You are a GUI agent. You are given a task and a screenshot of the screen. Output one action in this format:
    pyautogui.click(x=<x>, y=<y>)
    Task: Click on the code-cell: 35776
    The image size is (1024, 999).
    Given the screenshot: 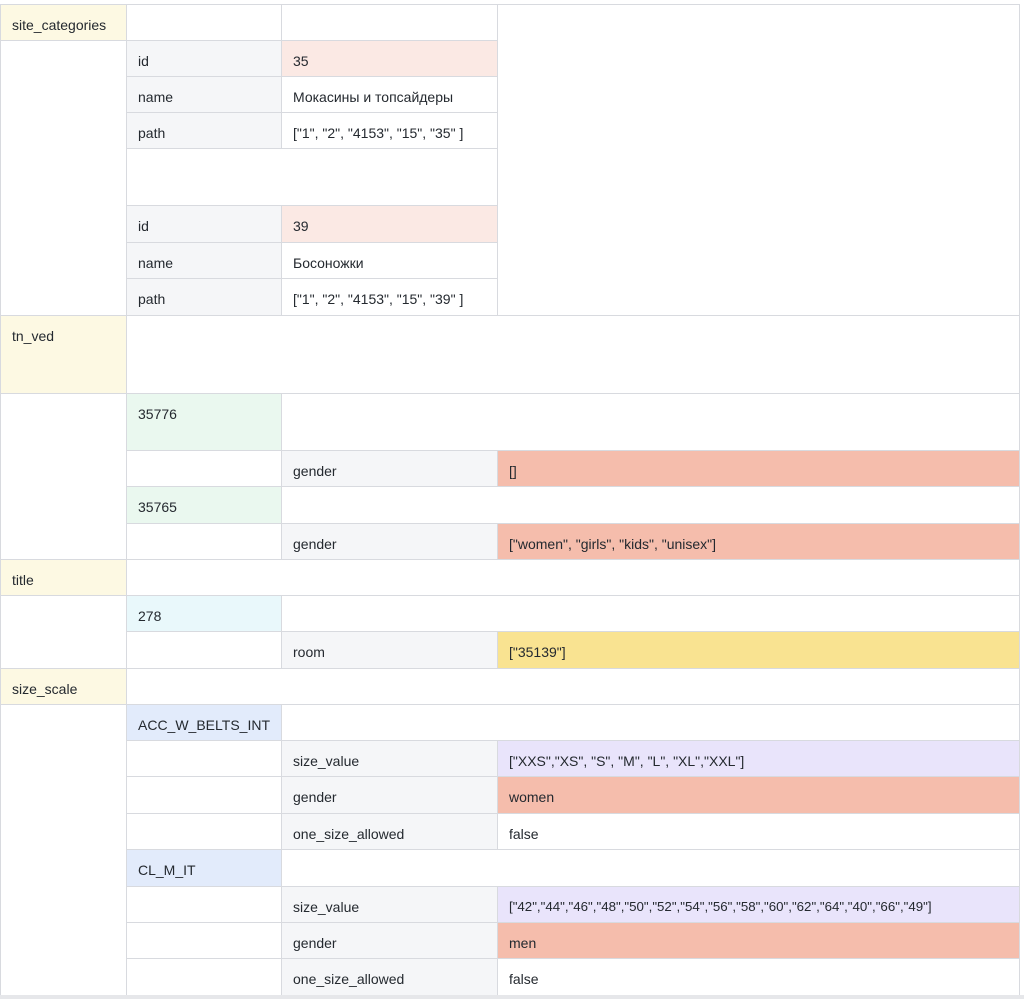 What is the action you would take?
    pyautogui.click(x=204, y=422)
    